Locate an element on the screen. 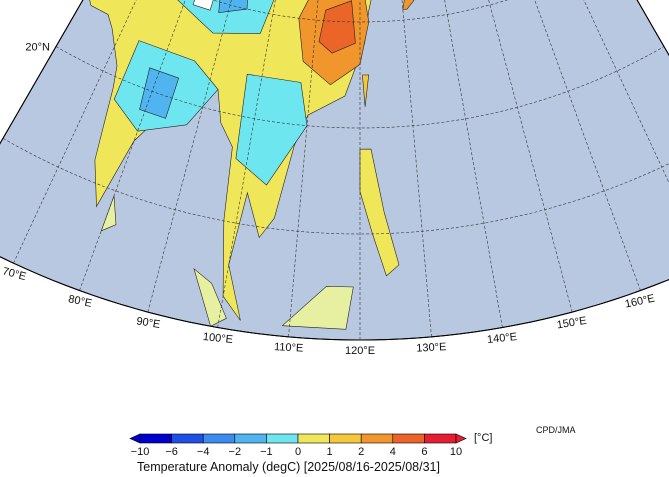  colorbar-arrow-right is located at coordinates (461, 438).